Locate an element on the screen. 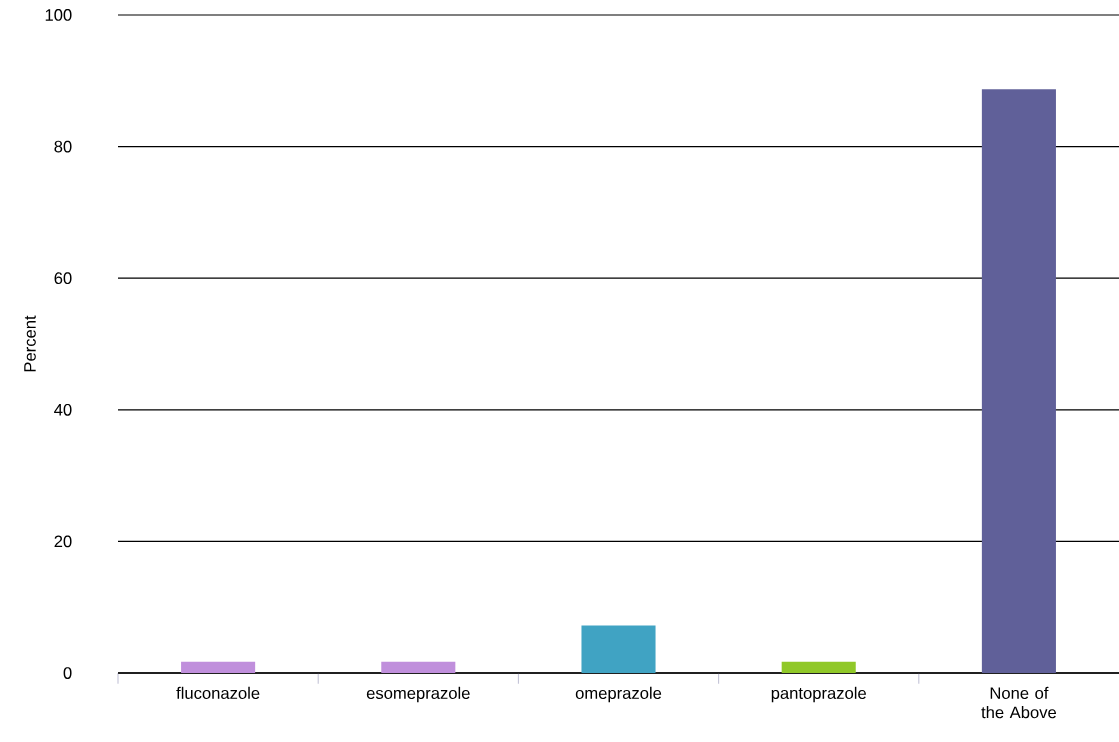 This screenshot has height=742, width=1119. x-tick-label: pantoprazole is located at coordinates (818, 694).